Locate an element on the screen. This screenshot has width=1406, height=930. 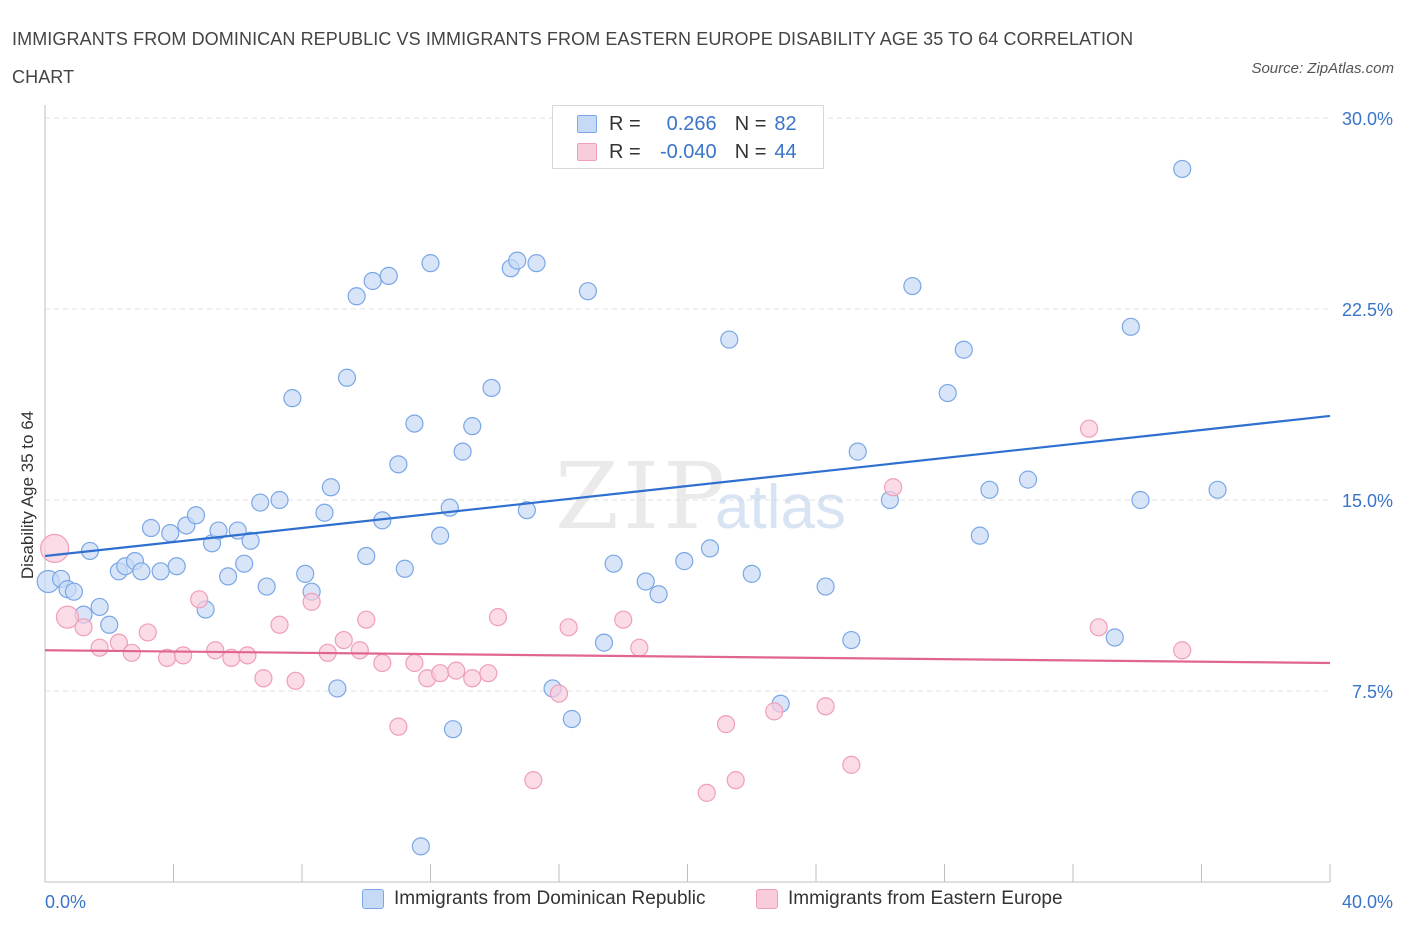
series-legend-eastern-europe: Immigrants from Eastern Europe is located at coordinates (909, 899).